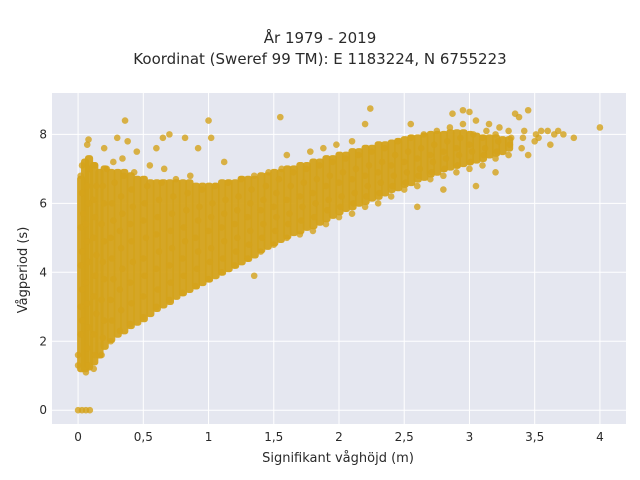 This screenshot has width=640, height=480. What do you see at coordinates (534, 437) in the screenshot?
I see `x-tick-label-7: 3,5` at bounding box center [534, 437].